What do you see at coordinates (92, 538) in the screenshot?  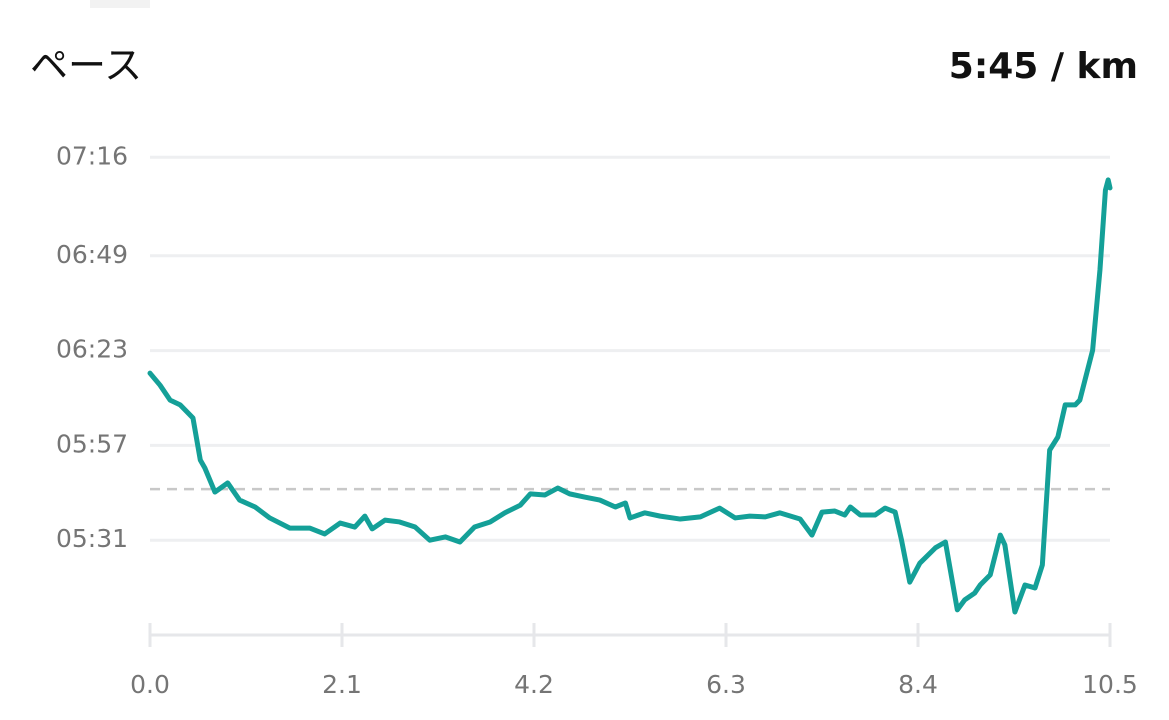 I see `y-tick-label: 05:31` at bounding box center [92, 538].